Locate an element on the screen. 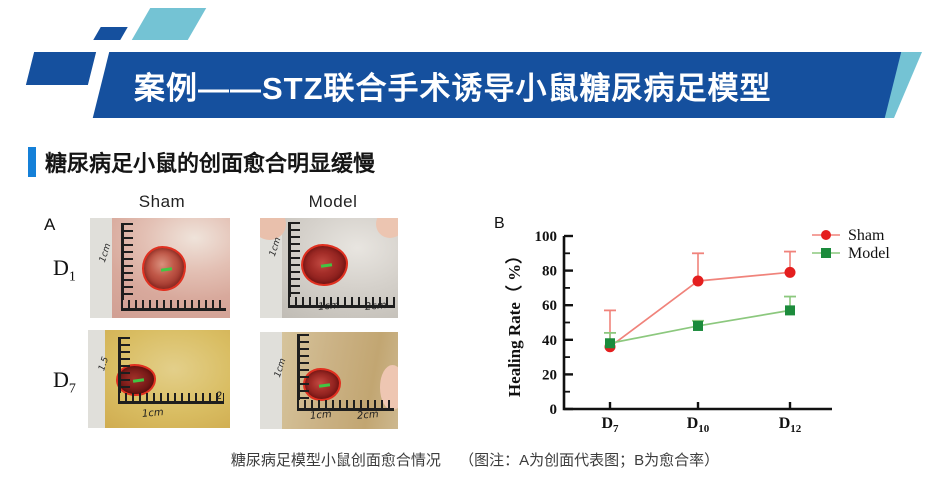 The height and width of the screenshot is (484, 950). row-label-sub: 1 is located at coordinates (72, 277).